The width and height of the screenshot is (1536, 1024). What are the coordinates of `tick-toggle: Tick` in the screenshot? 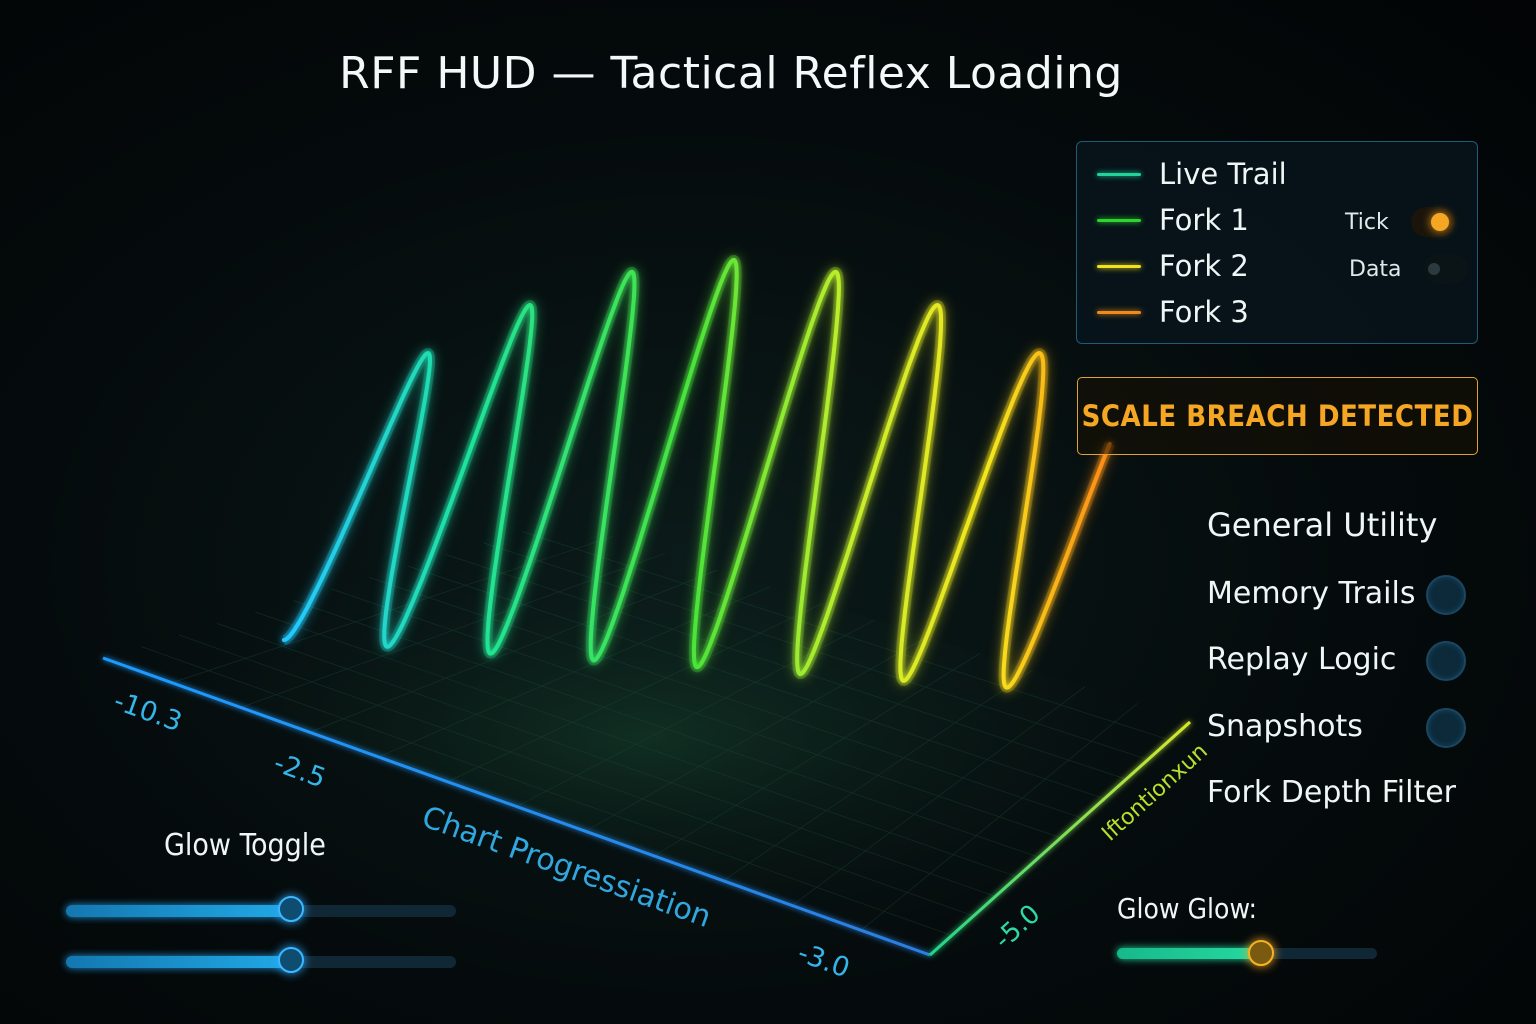 It's located at (1400, 222).